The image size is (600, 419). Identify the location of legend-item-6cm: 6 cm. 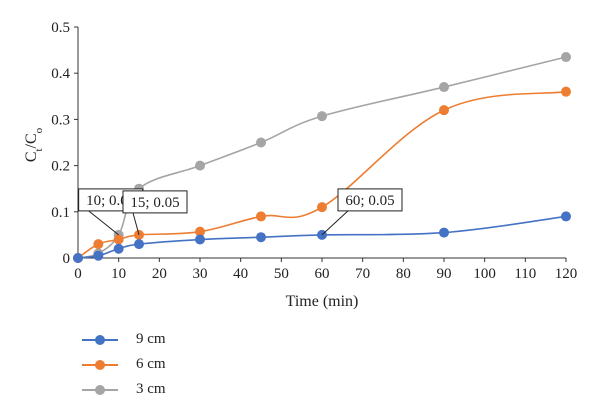
(124, 364).